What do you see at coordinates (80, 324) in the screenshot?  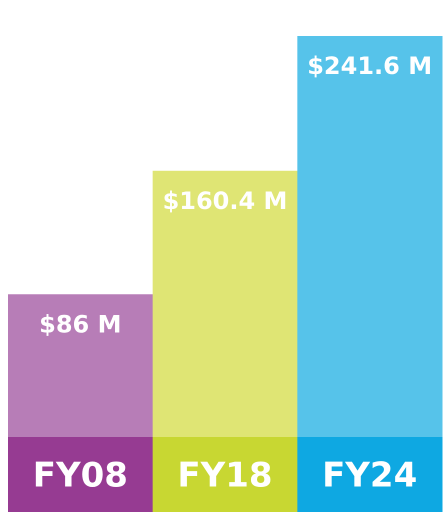 I see `value-label-fy08: $86 M` at bounding box center [80, 324].